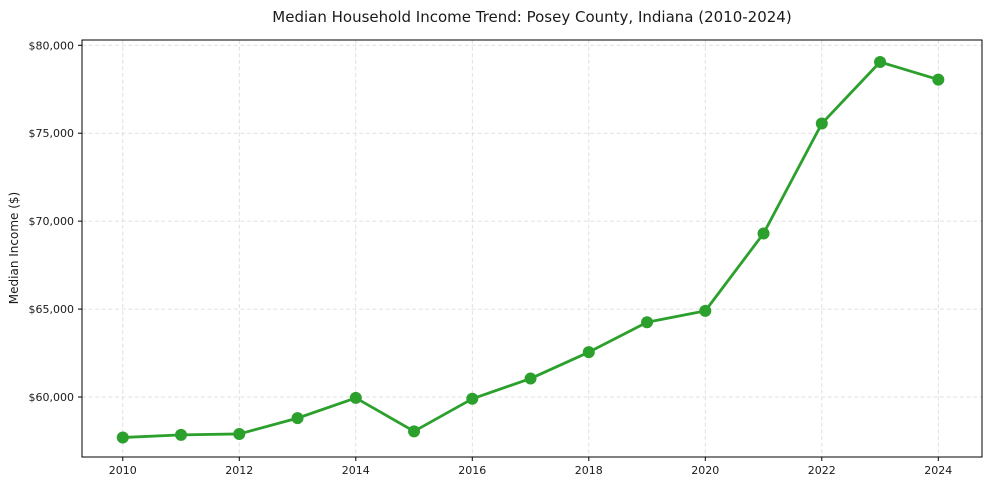 The height and width of the screenshot is (490, 989). What do you see at coordinates (239, 470) in the screenshot?
I see `x-tick-label: 2012` at bounding box center [239, 470].